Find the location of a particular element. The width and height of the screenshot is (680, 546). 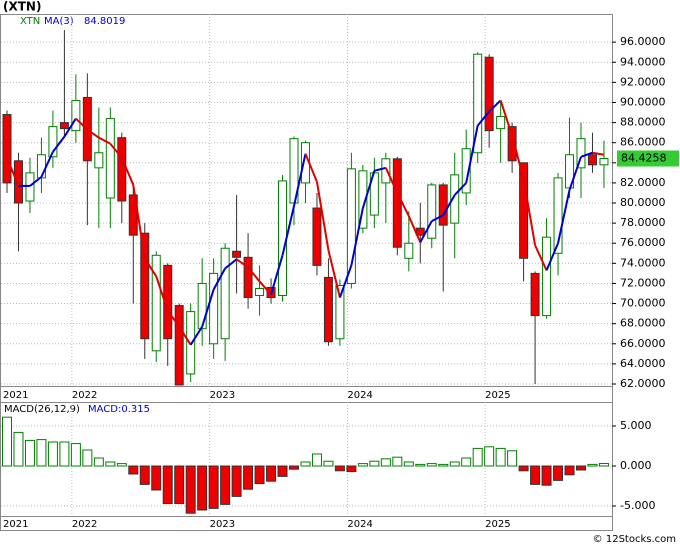

y-tick-label: 68.0000 is located at coordinates (643, 323).